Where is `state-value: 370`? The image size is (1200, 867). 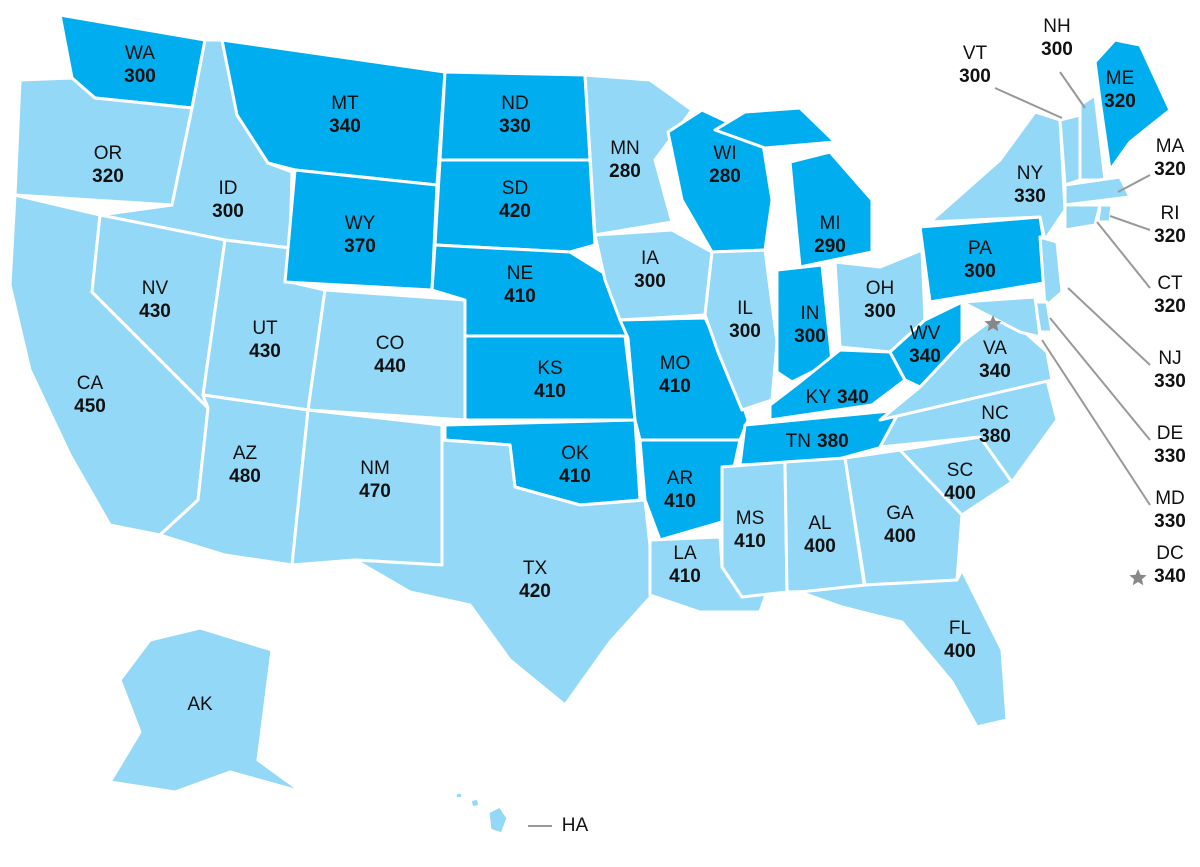 state-value: 370 is located at coordinates (360, 246).